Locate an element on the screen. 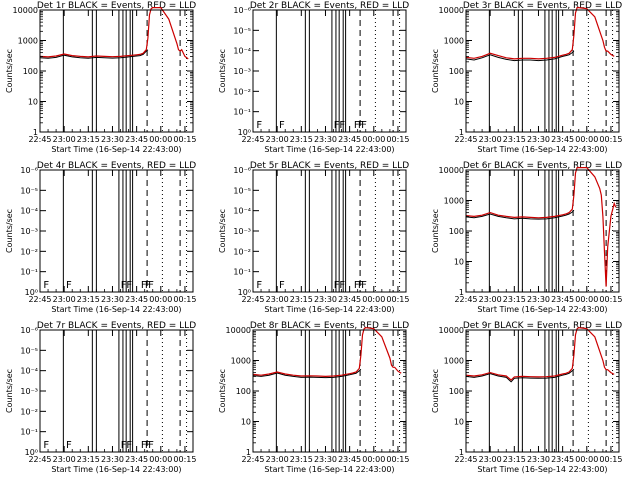  y-tick-label: 10⁻⁴ is located at coordinates (242, 211).